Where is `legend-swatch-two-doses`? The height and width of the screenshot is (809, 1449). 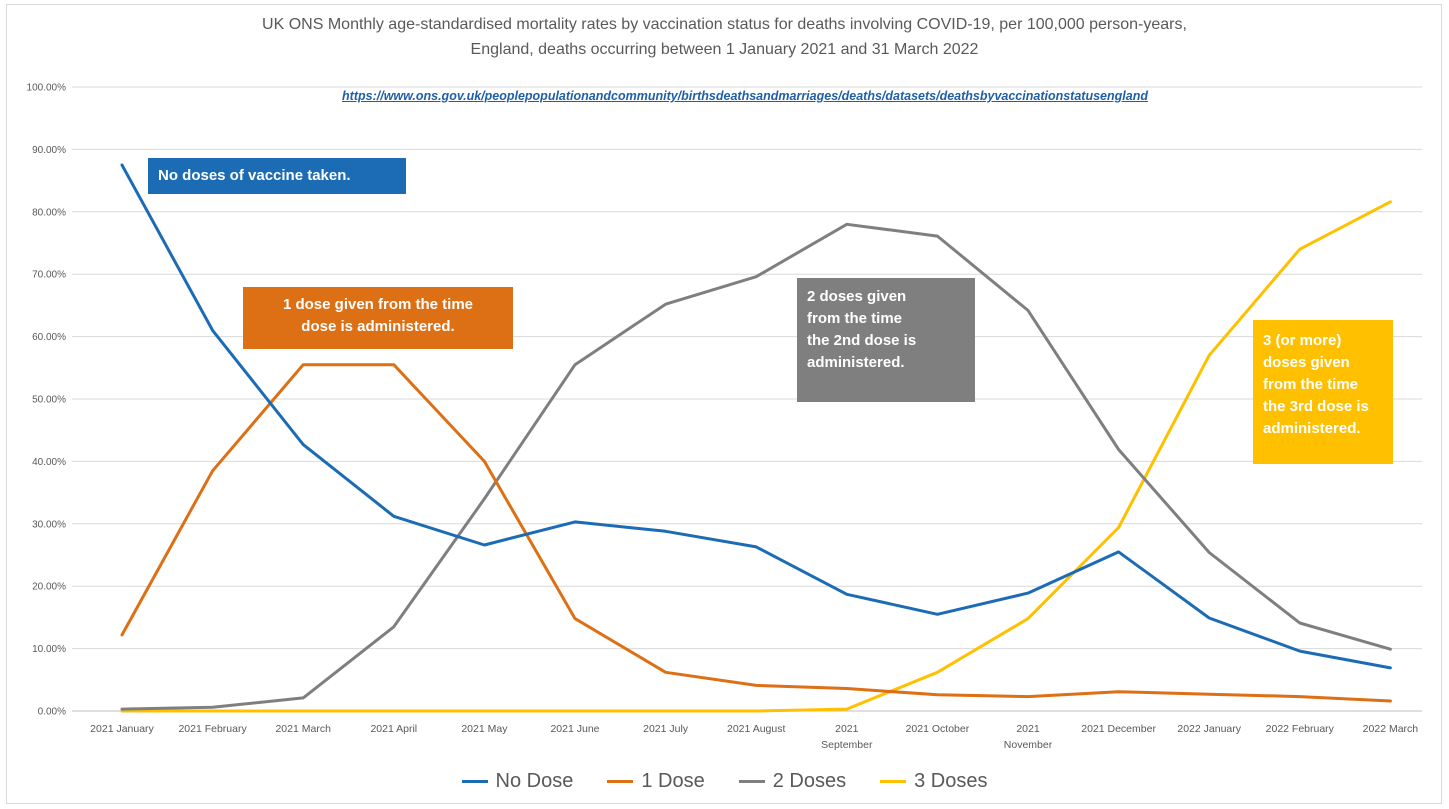 legend-swatch-two-doses is located at coordinates (751, 781).